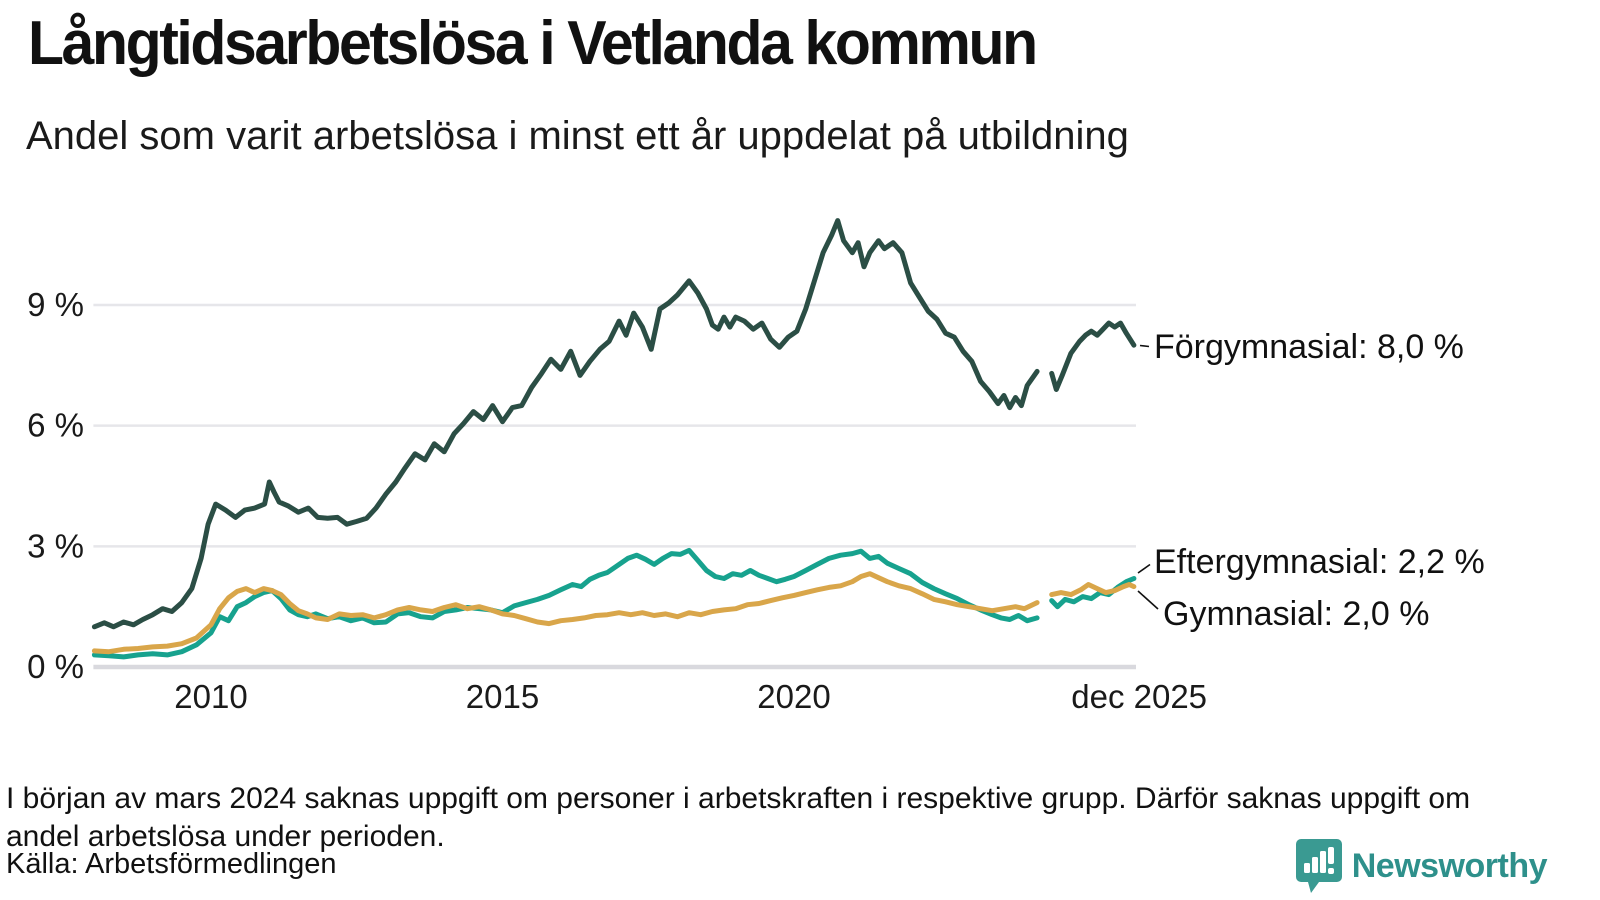  What do you see at coordinates (533, 43) in the screenshot?
I see `chart-title: Långtidsarbetslösa i Vetlanda kommun` at bounding box center [533, 43].